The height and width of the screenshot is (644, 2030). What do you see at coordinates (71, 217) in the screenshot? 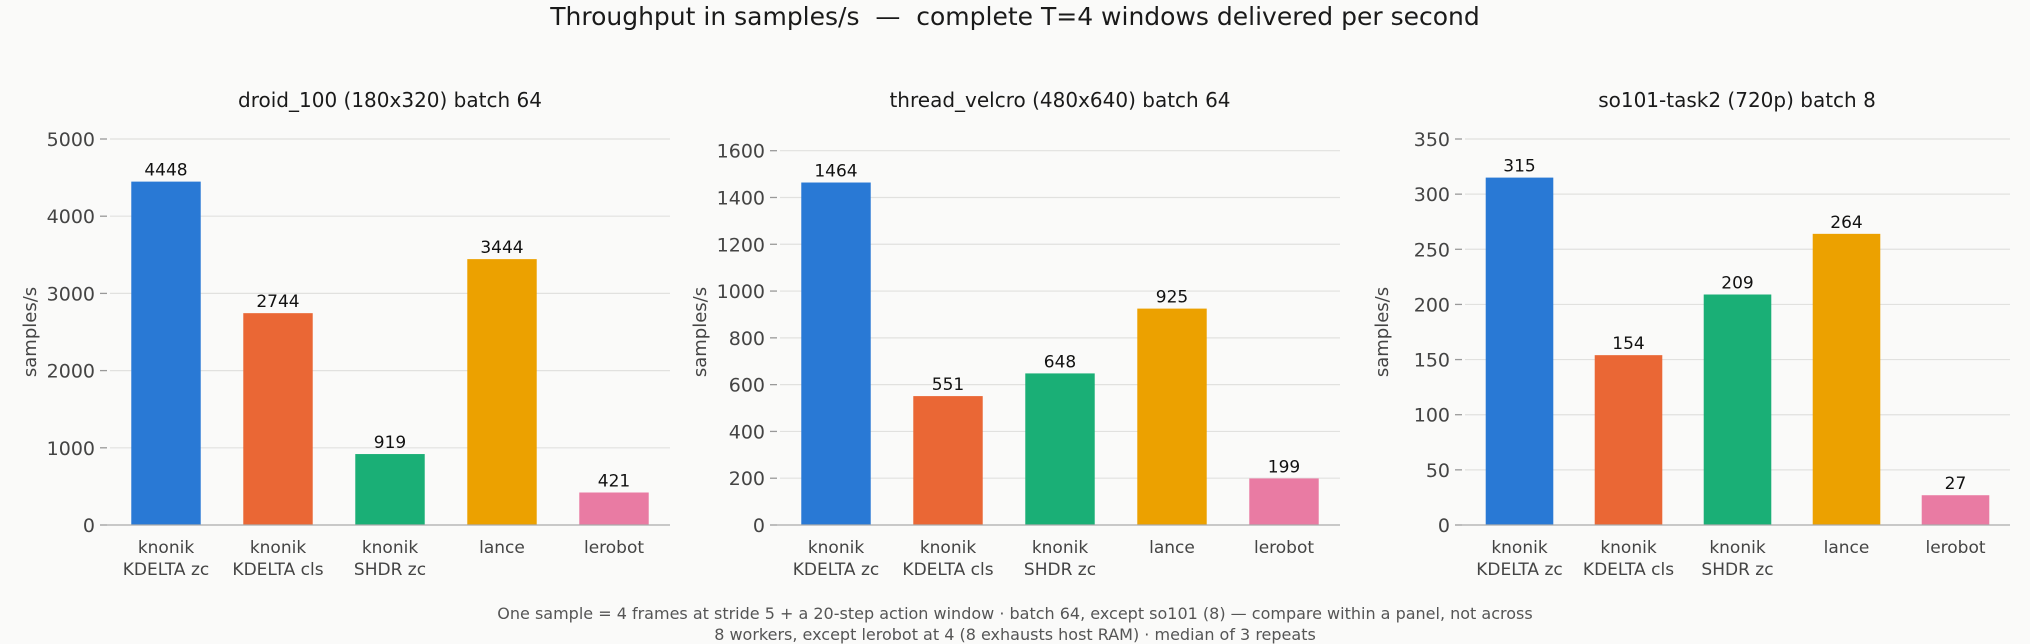
I see `y-tick-label: 4000` at bounding box center [71, 217].